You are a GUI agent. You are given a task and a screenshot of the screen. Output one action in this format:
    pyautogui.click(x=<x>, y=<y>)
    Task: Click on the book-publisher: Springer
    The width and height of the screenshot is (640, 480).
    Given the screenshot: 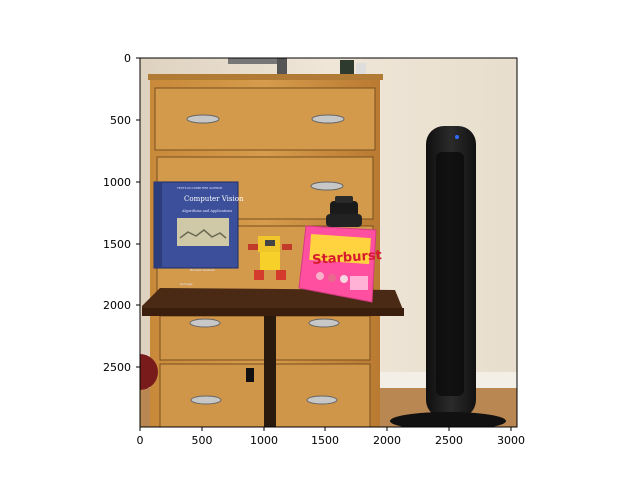 What is the action you would take?
    pyautogui.click(x=187, y=284)
    